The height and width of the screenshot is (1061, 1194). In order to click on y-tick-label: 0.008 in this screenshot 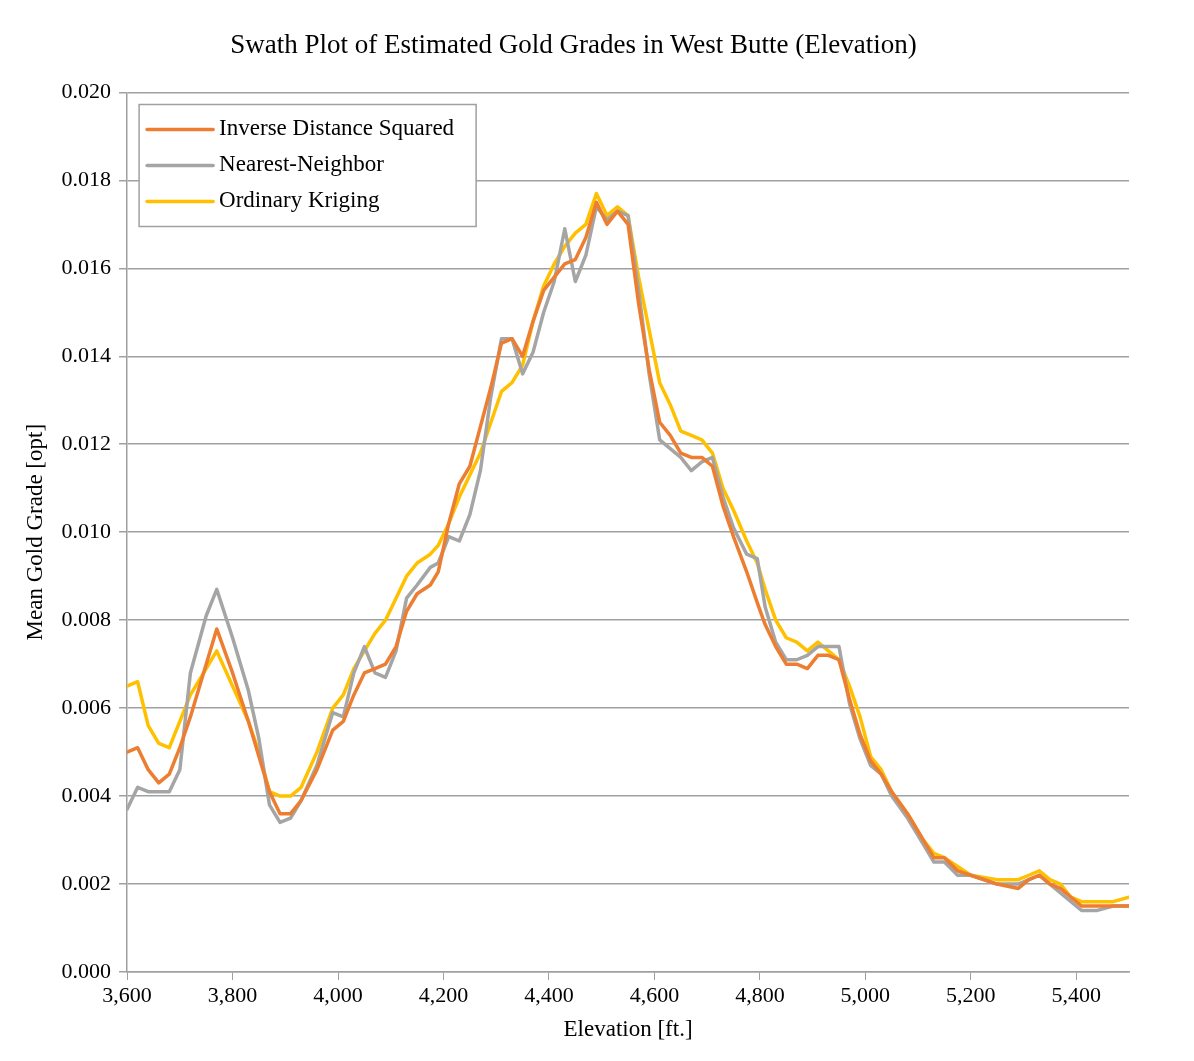, I will do `click(86, 618)`.